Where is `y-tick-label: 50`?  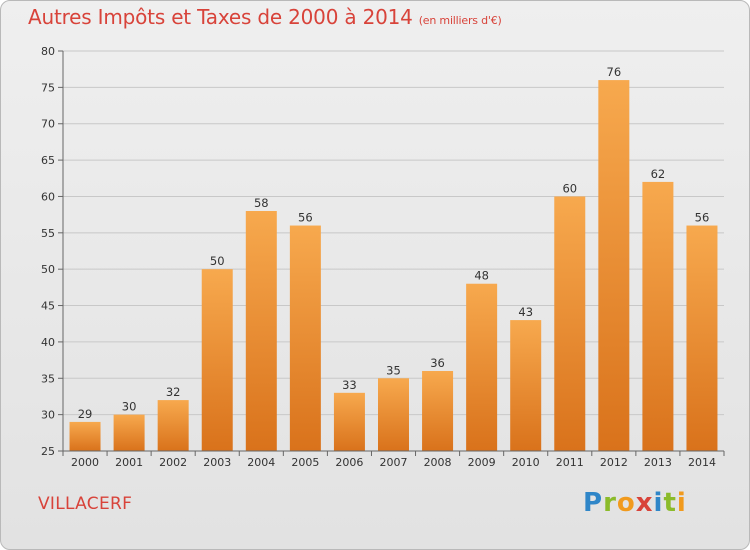
y-tick-label: 50 is located at coordinates (48, 269).